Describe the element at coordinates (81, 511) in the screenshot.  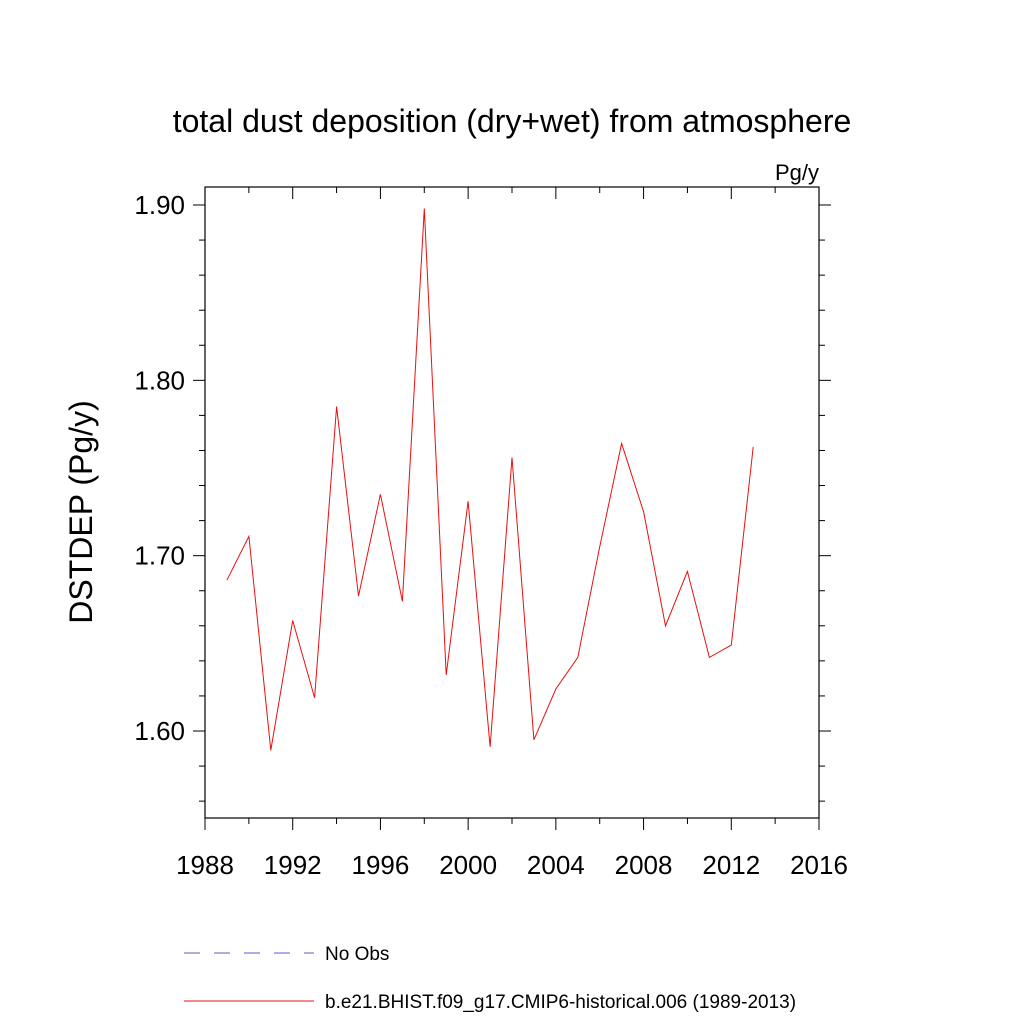
I see `y-axis-label: DSTDEP (Pg/y)` at that location.